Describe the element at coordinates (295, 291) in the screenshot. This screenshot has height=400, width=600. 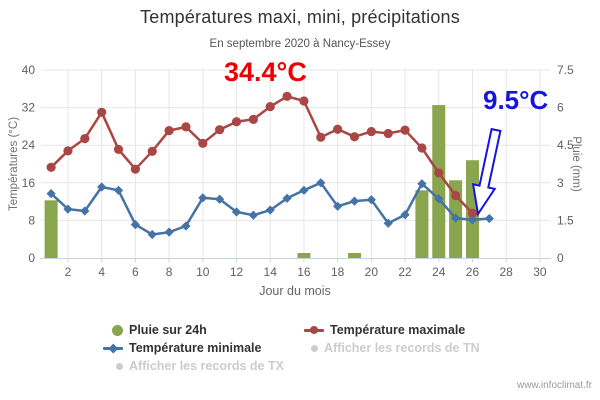
I see `x-axis-title: Jour du mois` at that location.